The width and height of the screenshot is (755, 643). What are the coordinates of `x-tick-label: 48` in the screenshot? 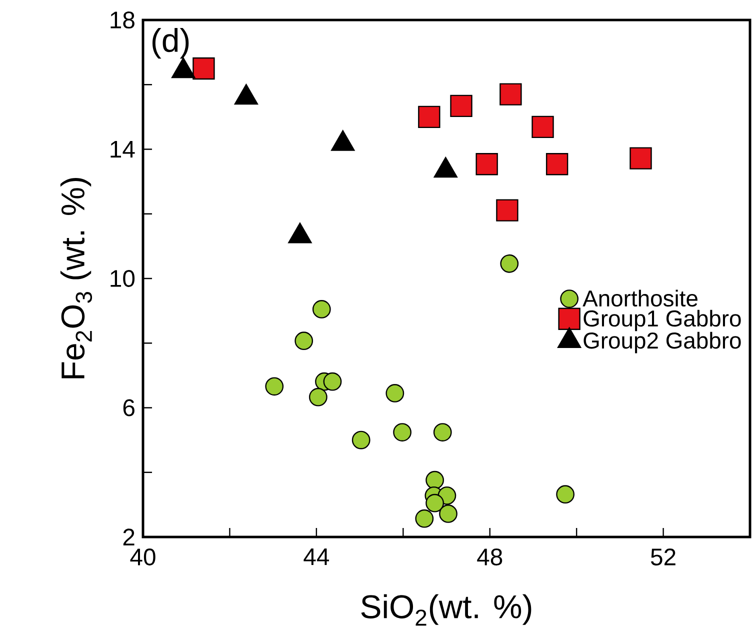 It's located at (489, 557).